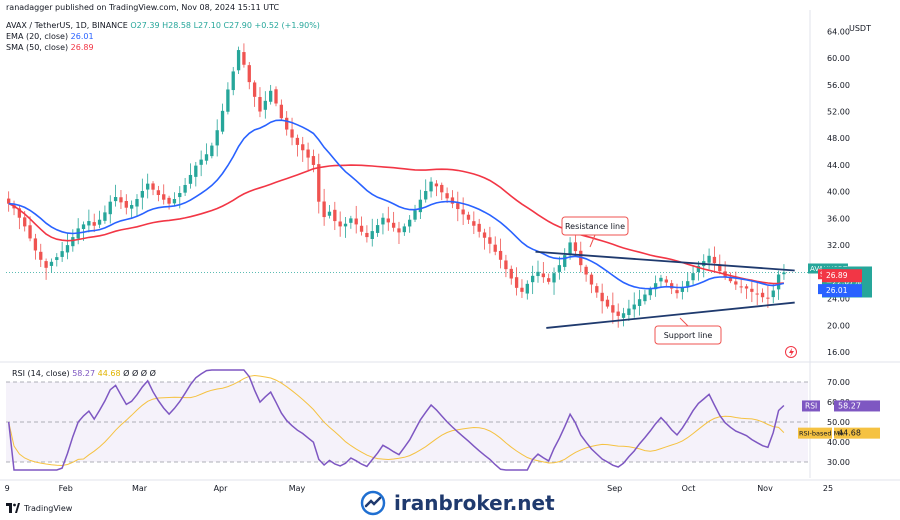 The height and width of the screenshot is (520, 900). I want to click on ema-value: 26.01, so click(82, 36).